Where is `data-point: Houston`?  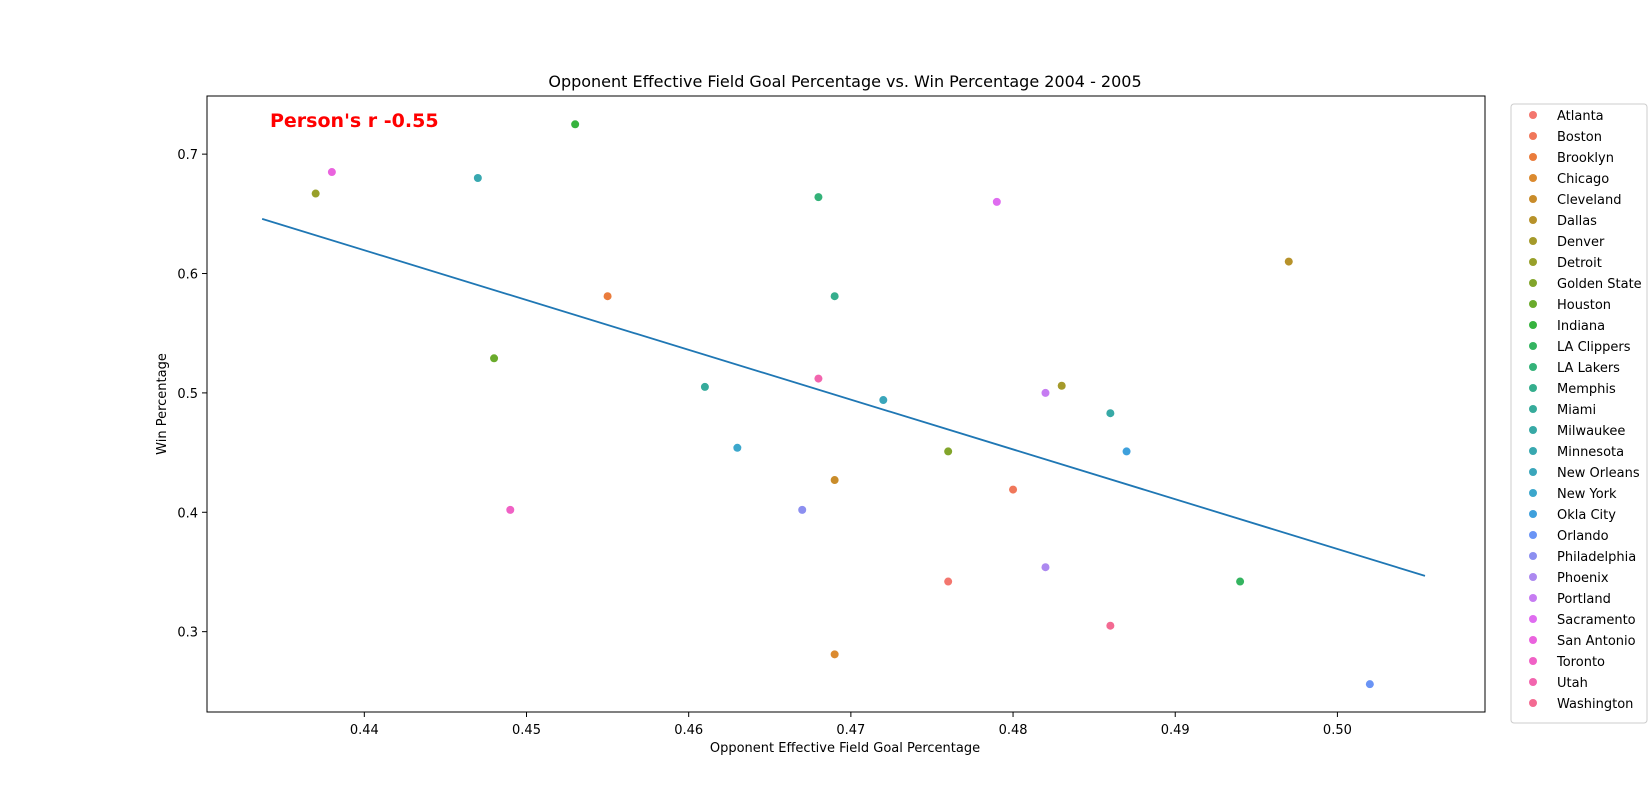
data-point: Houston is located at coordinates (494, 358).